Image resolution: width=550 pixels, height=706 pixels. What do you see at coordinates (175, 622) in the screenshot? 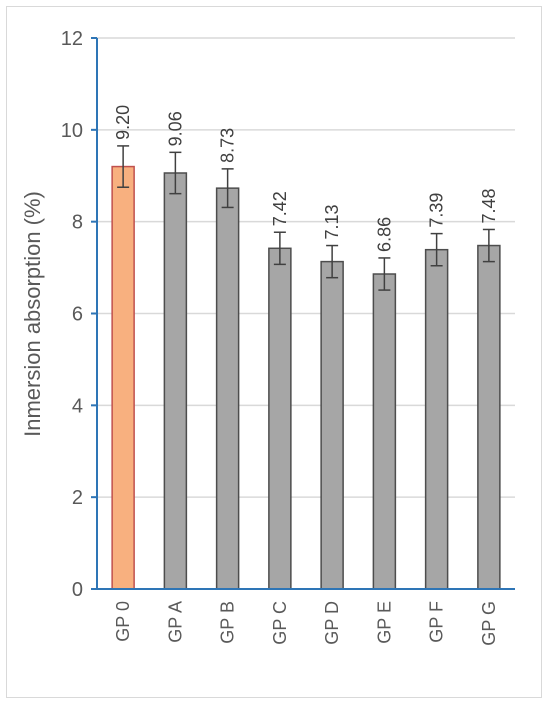
I see `x-tick-label: GP A` at bounding box center [175, 622].